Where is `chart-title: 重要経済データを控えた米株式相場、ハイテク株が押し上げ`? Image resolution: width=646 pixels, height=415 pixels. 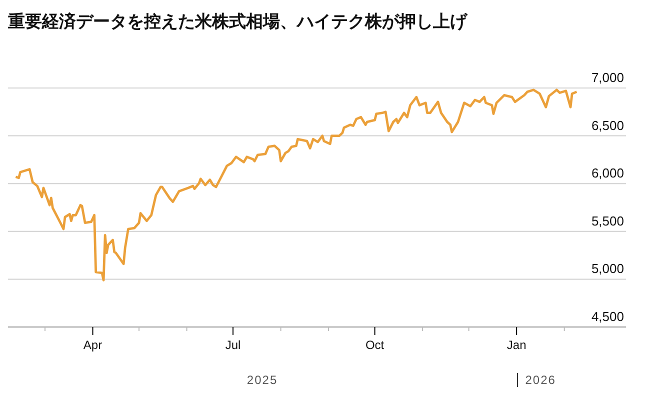 chart-title: 重要経済データを控えた米株式相場、ハイテク株が押し上げ is located at coordinates (237, 22).